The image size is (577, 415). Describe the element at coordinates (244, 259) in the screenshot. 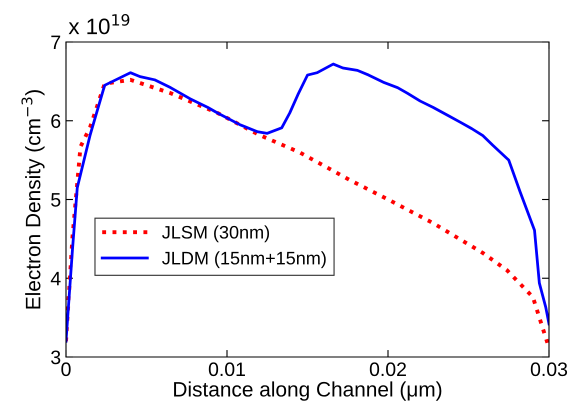

I see `legend-label: JLDM (15nm+15nm)` at that location.